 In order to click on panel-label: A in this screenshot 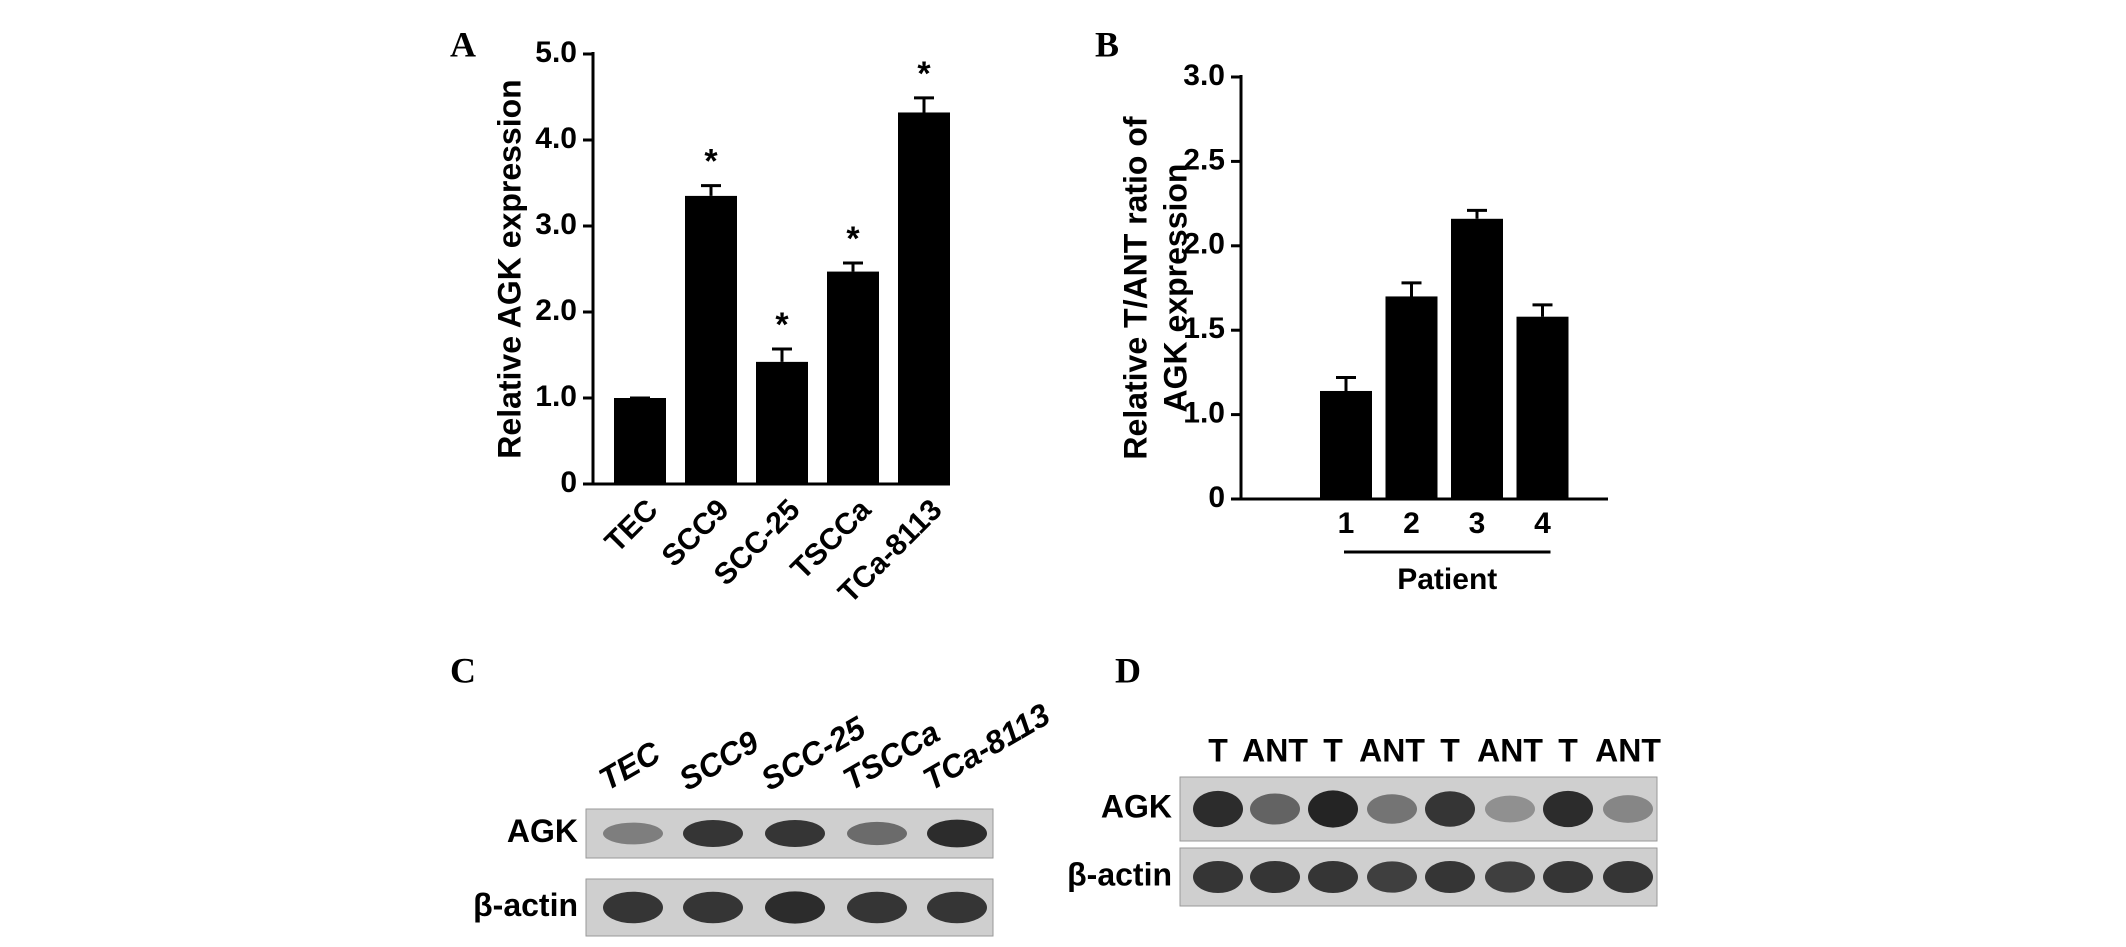, I will do `click(463, 44)`.